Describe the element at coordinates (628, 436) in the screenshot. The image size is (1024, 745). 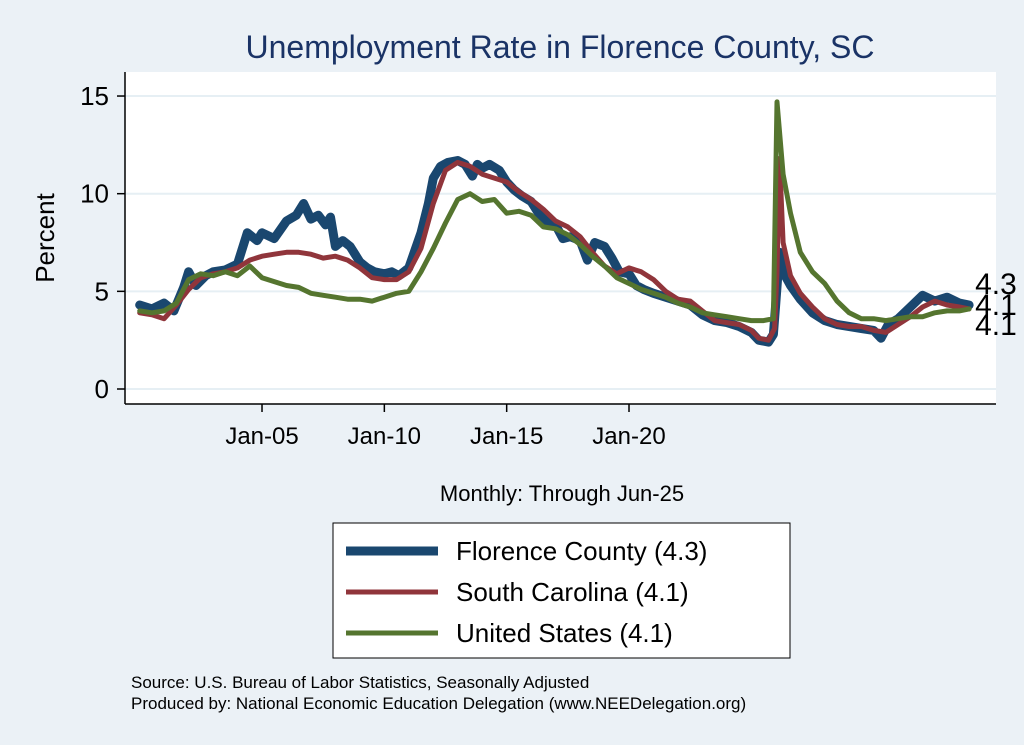
I see `x-tick-label: Jan-20` at that location.